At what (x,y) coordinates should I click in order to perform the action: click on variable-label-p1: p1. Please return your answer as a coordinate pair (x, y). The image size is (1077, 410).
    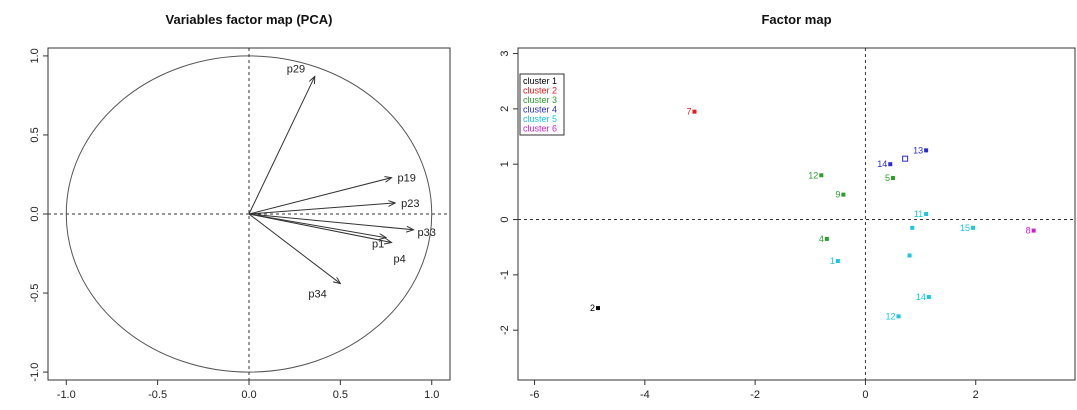
    Looking at the image, I should click on (378, 245).